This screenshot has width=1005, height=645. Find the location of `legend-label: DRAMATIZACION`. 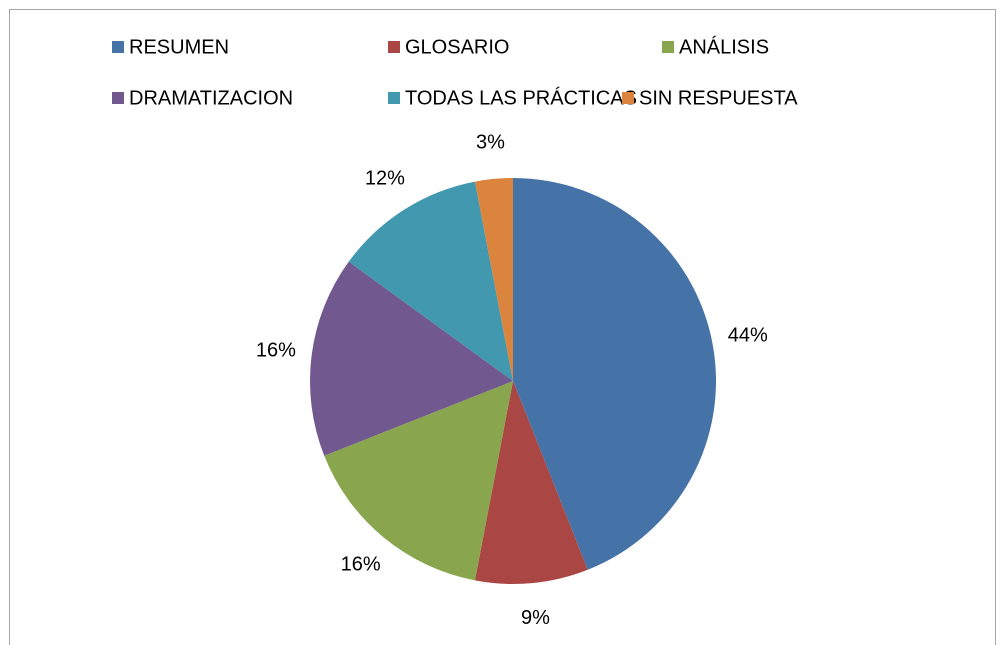

legend-label: DRAMATIZACION is located at coordinates (211, 98).